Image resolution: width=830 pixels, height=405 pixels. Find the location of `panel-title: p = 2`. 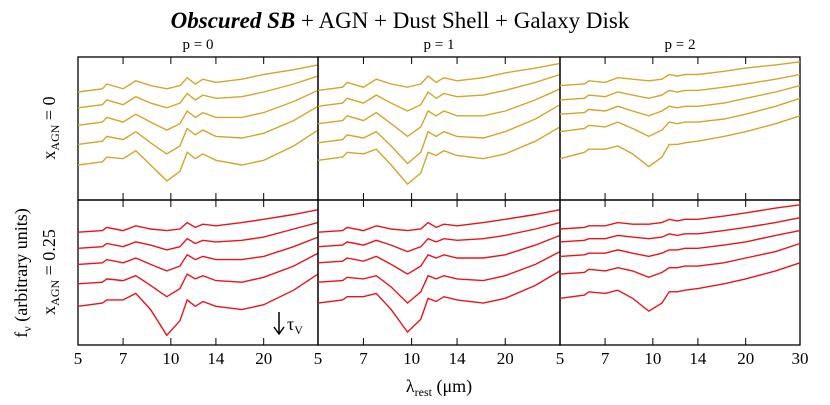

panel-title: p = 2 is located at coordinates (680, 45).